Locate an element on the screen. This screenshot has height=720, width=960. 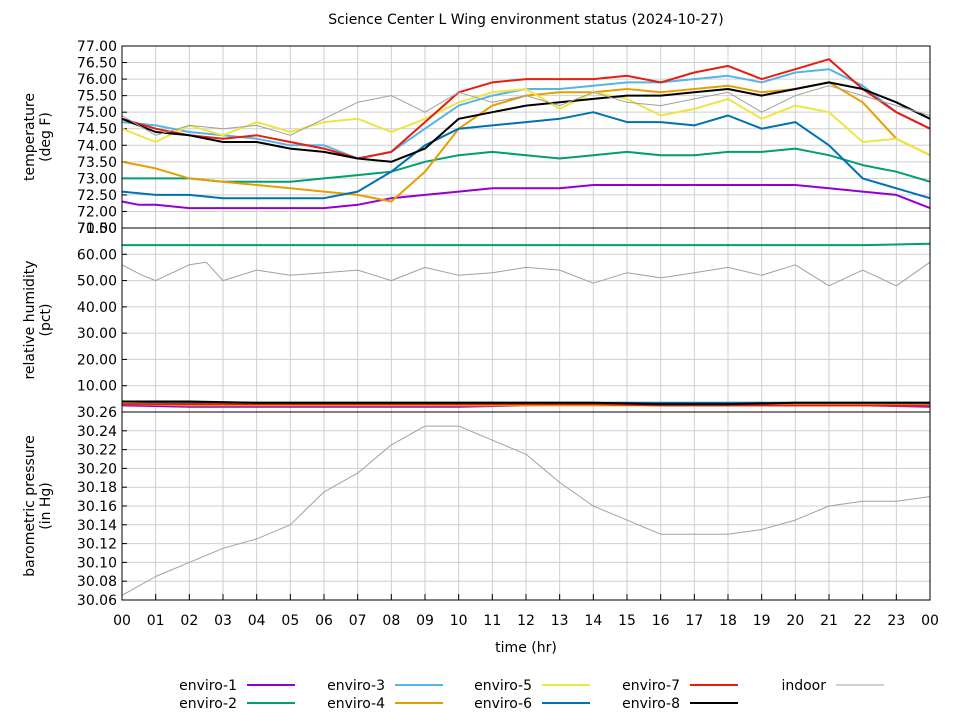
x-axis-label: time (hr) is located at coordinates (526, 648).